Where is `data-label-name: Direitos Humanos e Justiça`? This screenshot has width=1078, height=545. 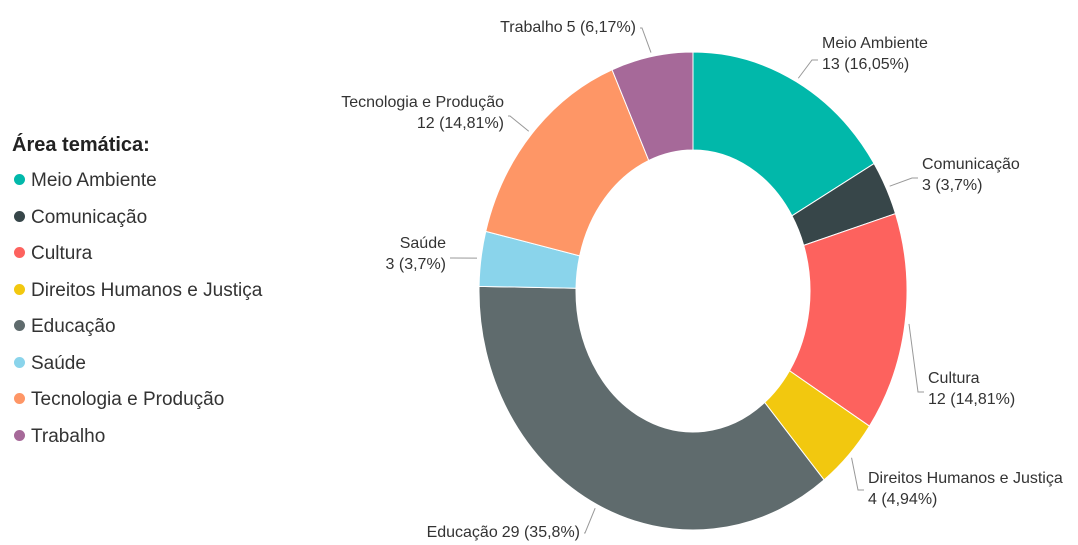
data-label-name: Direitos Humanos e Justiça is located at coordinates (965, 478).